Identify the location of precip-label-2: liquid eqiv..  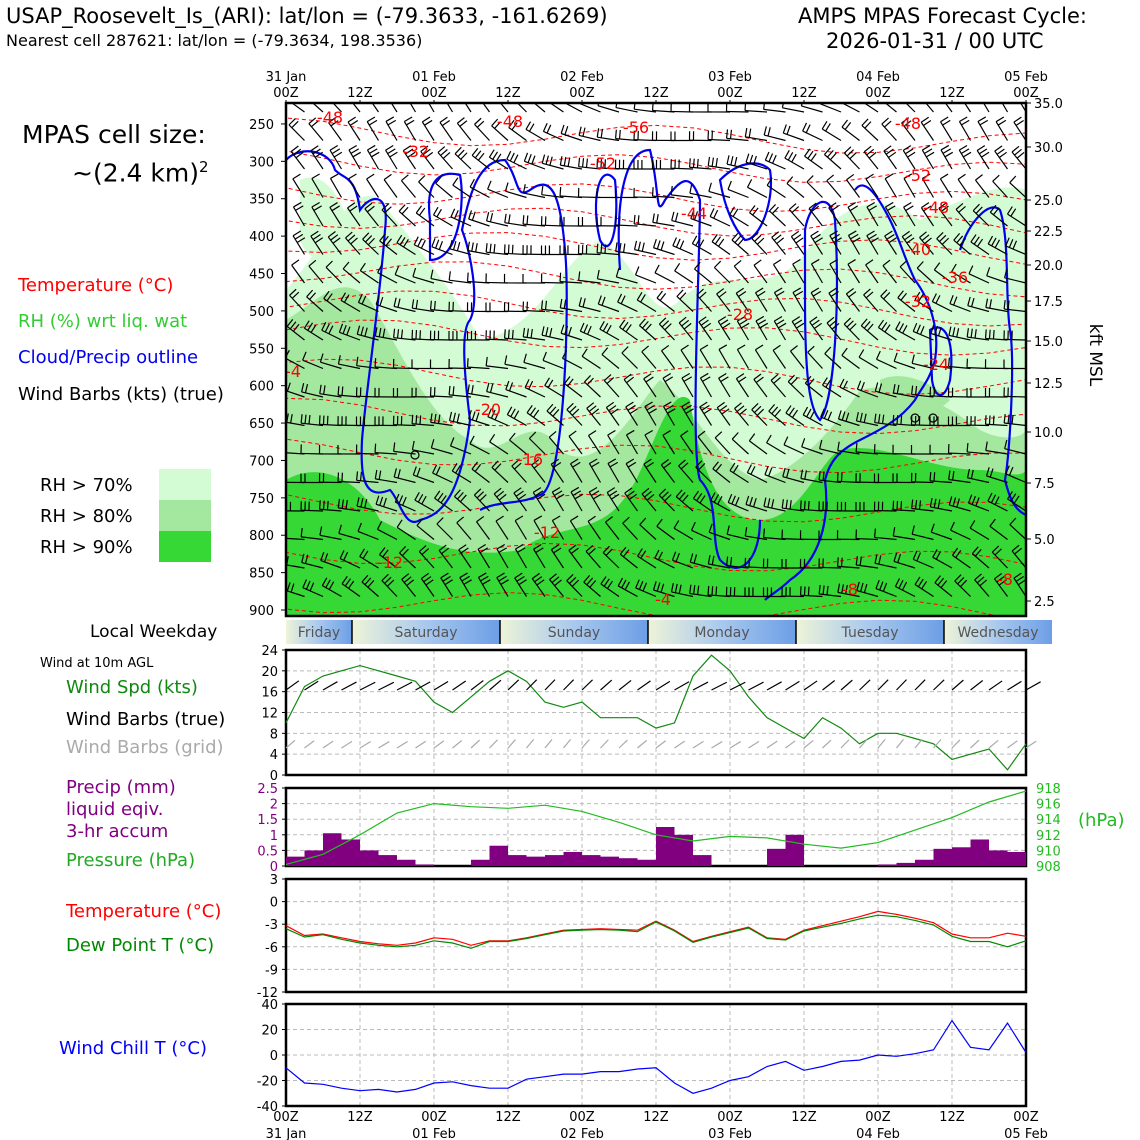
(115, 809).